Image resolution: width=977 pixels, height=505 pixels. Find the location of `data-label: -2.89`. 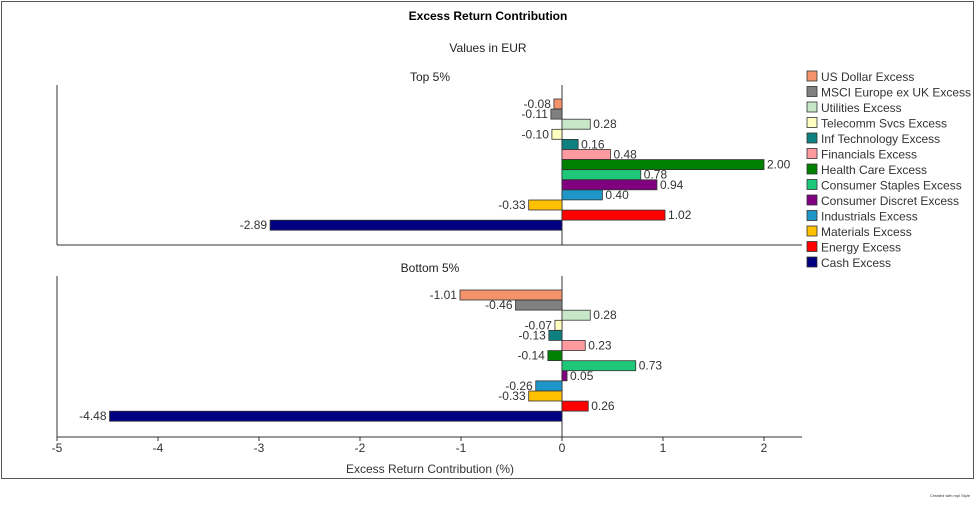

data-label: -2.89 is located at coordinates (254, 225).